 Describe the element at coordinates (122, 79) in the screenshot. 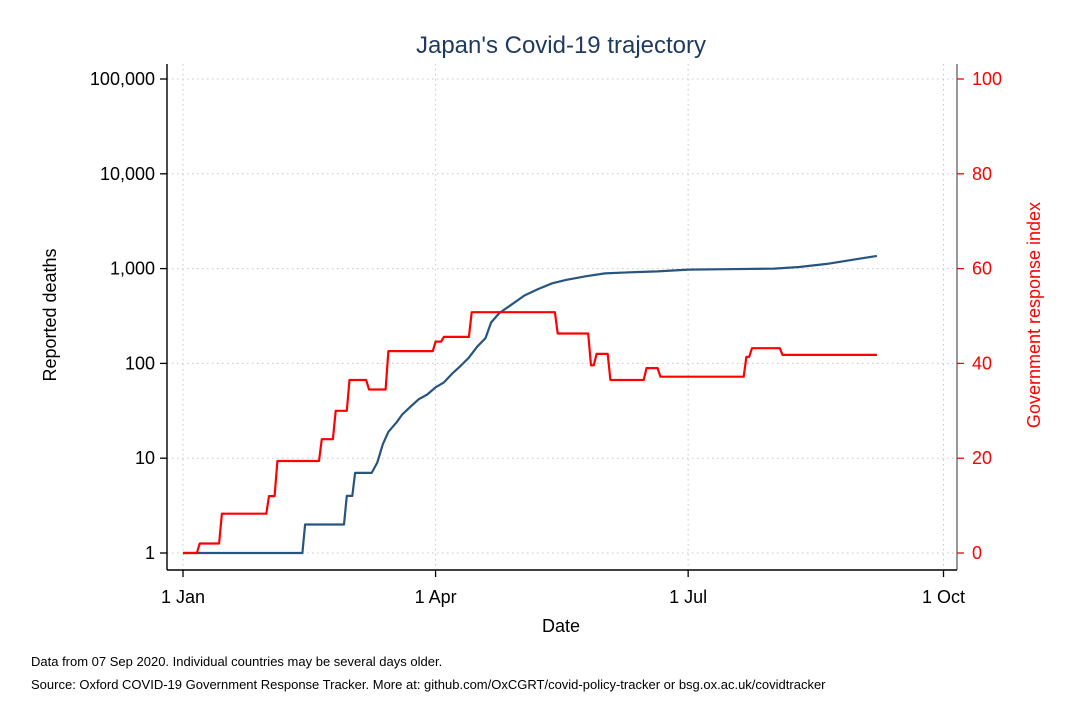

I see `y-left-tick-label: 100,000` at that location.